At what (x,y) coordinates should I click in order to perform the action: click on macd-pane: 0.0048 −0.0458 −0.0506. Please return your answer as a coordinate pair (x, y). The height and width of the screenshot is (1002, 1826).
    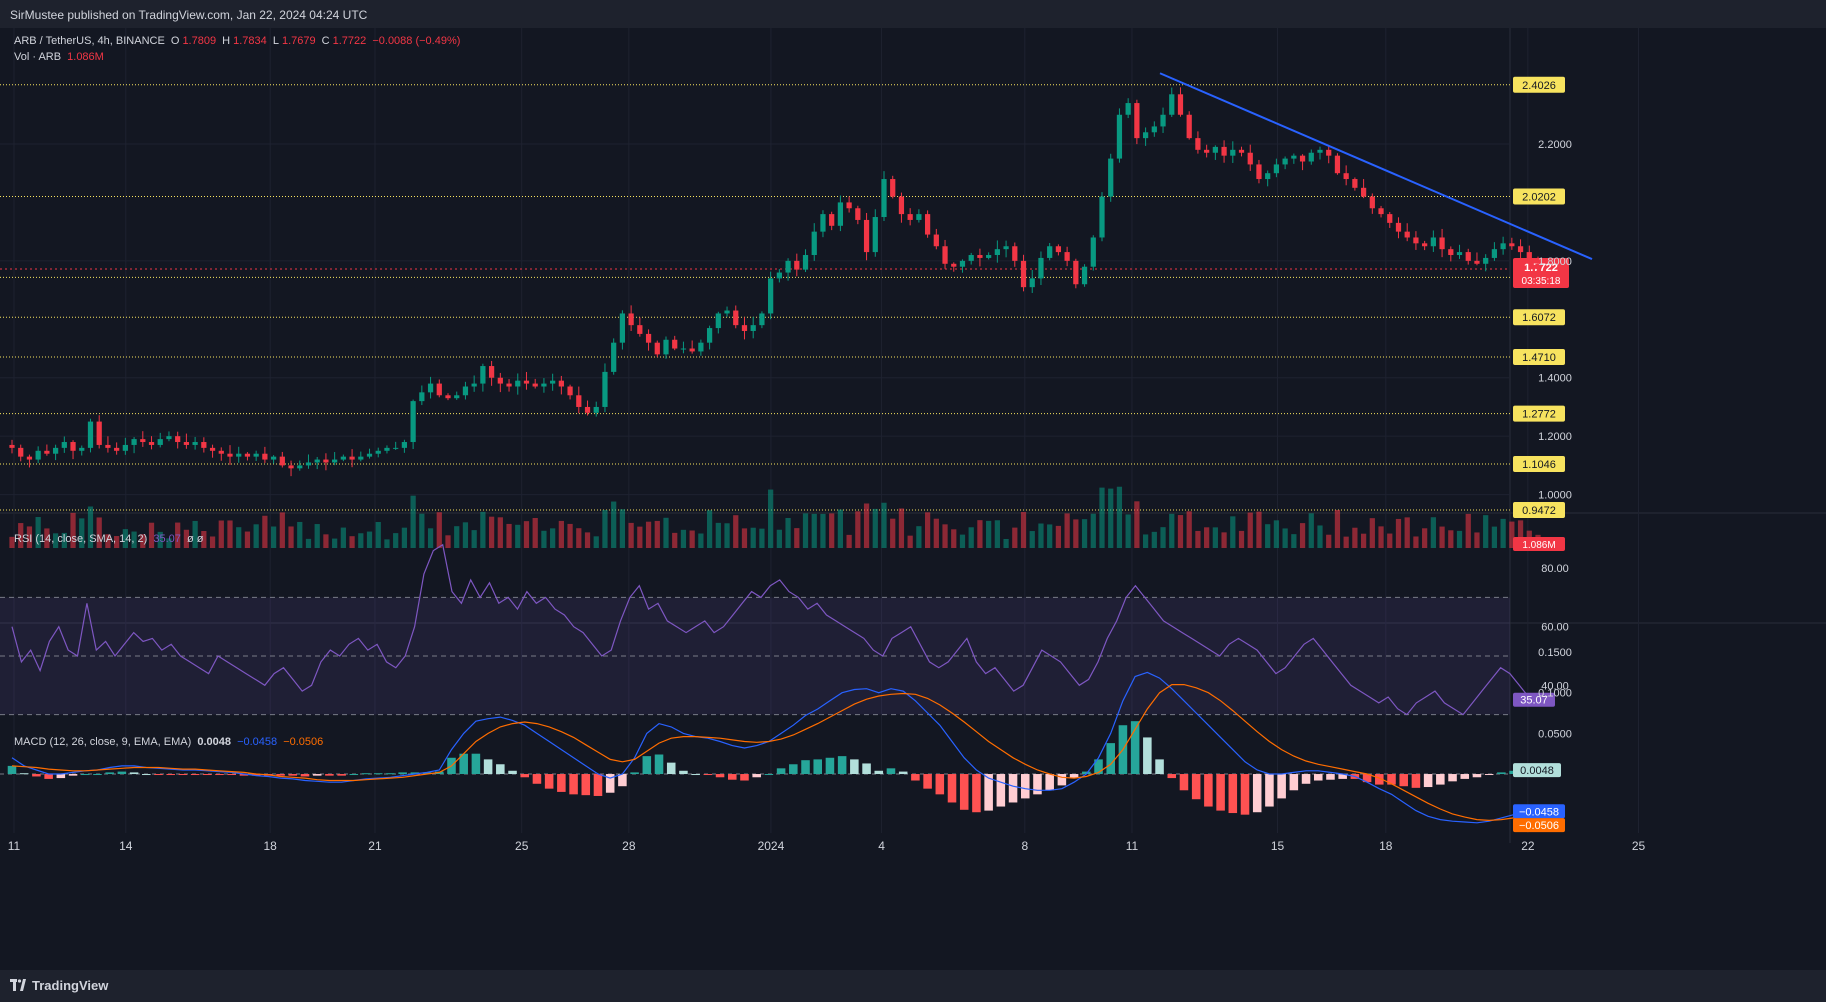
    Looking at the image, I should click on (782, 752).